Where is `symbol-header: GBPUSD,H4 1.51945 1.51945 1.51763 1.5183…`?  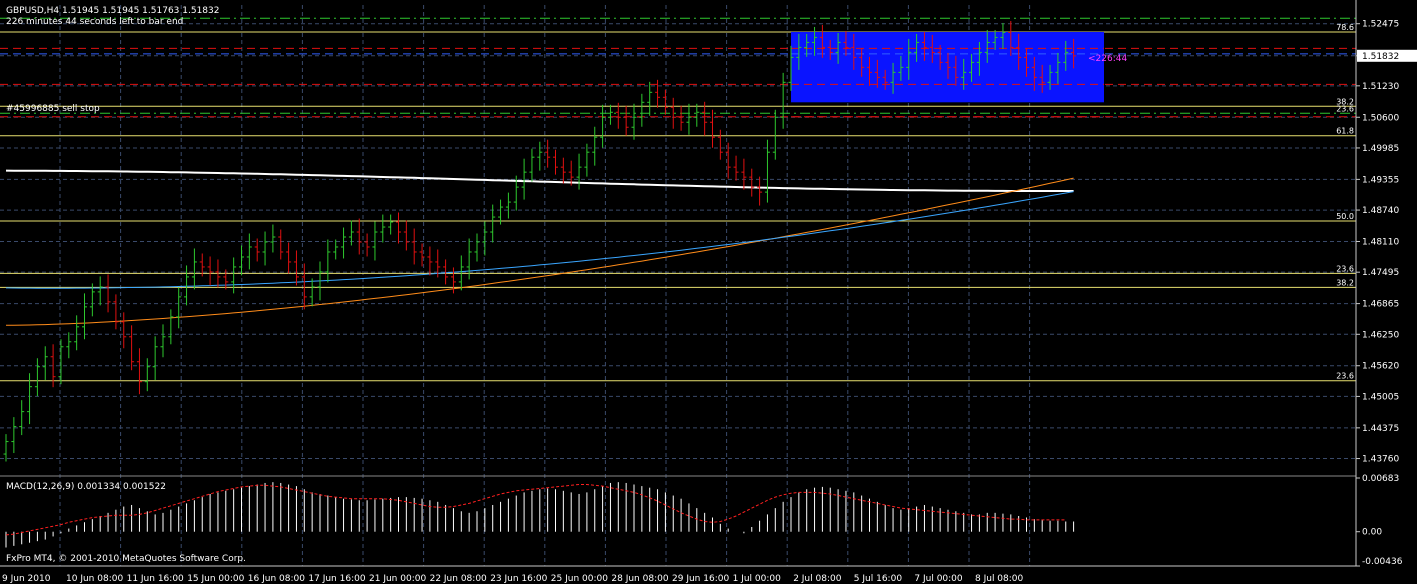
symbol-header: GBPUSD,H4 1.51945 1.51945 1.51763 1.5183… is located at coordinates (112, 11).